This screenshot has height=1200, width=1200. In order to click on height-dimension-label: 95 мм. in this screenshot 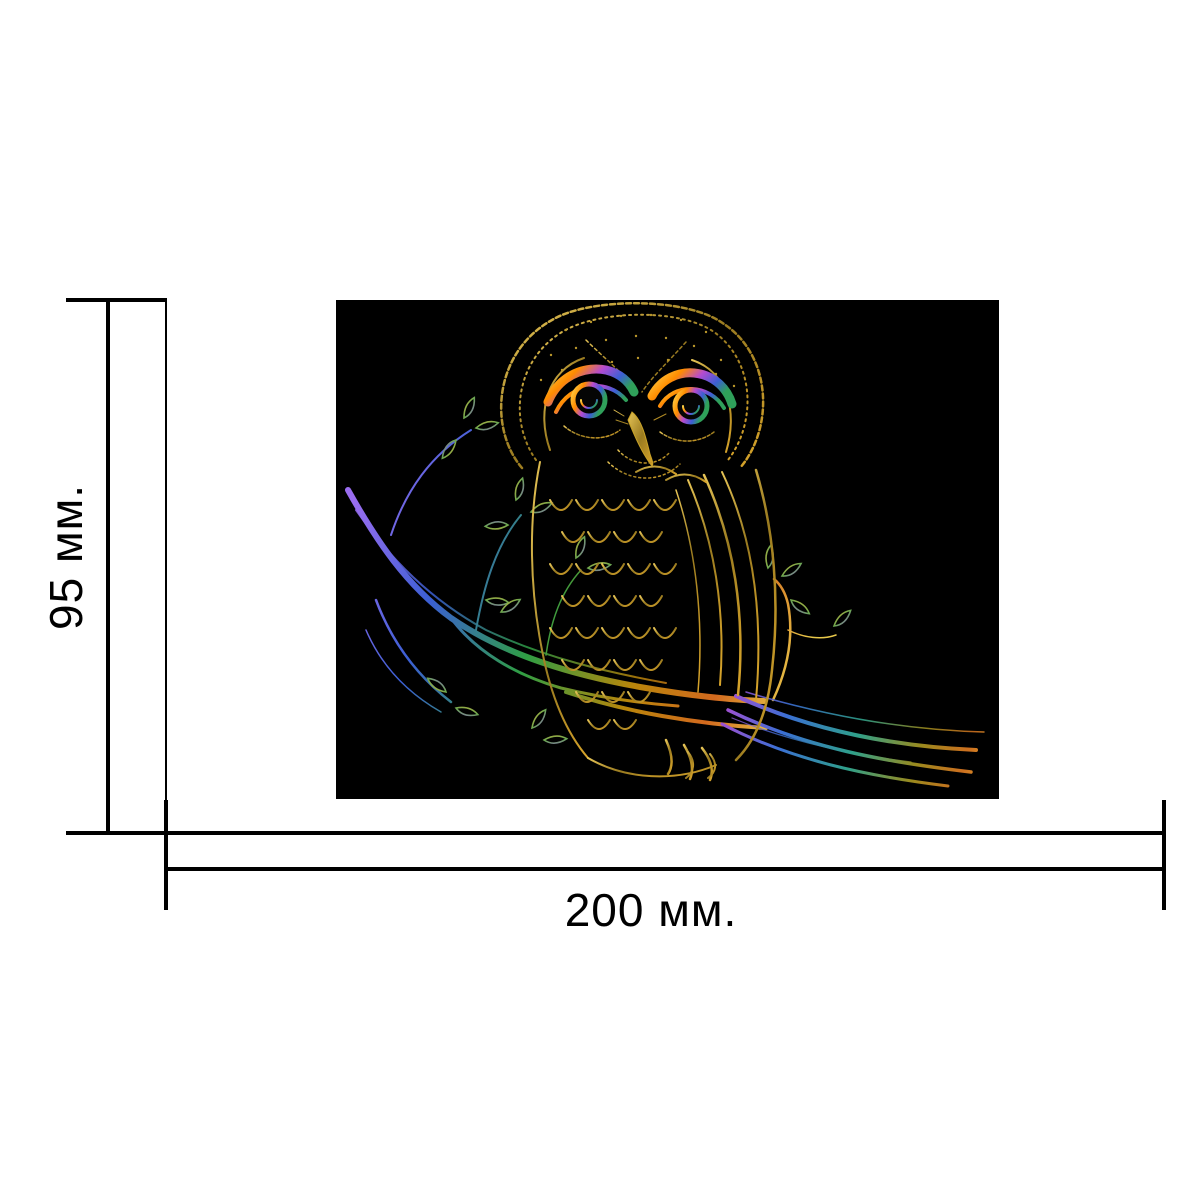, I will do `click(66, 557)`.